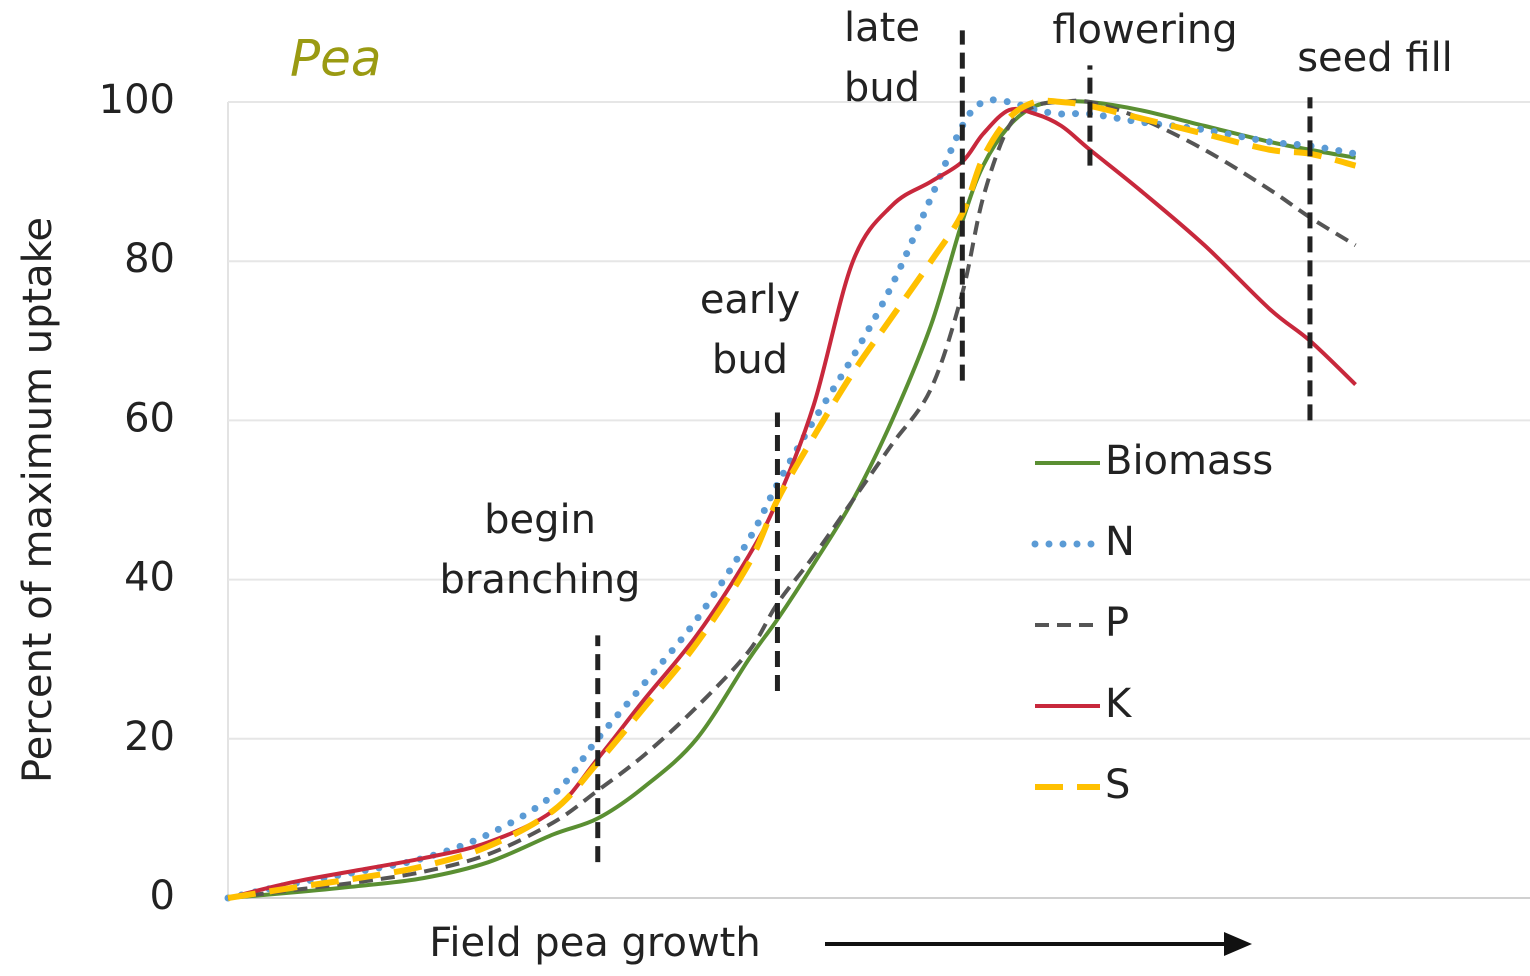  Describe the element at coordinates (882, 28) in the screenshot. I see `stage-label: late` at that location.